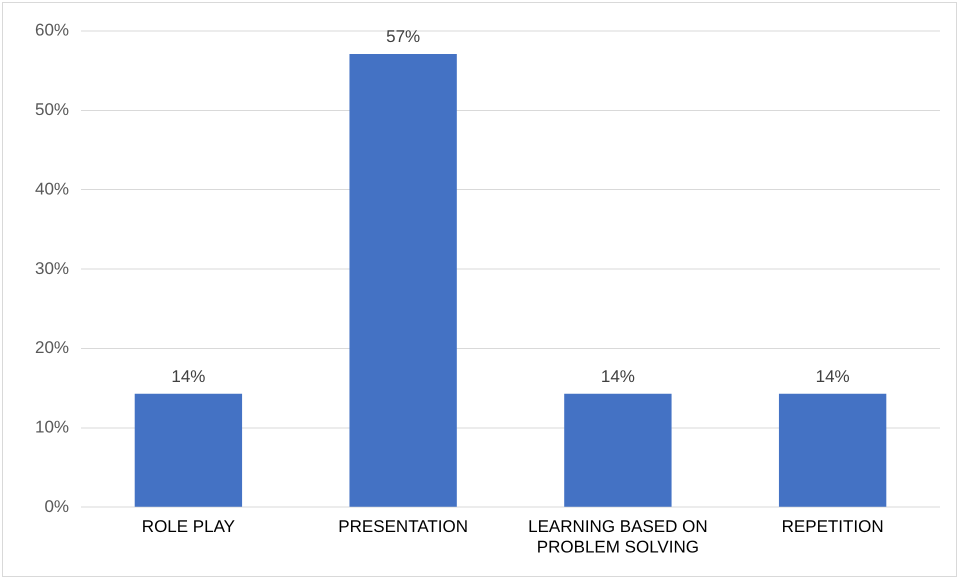 This screenshot has width=961, height=581. I want to click on y-tick-label: 20%, so click(52, 348).